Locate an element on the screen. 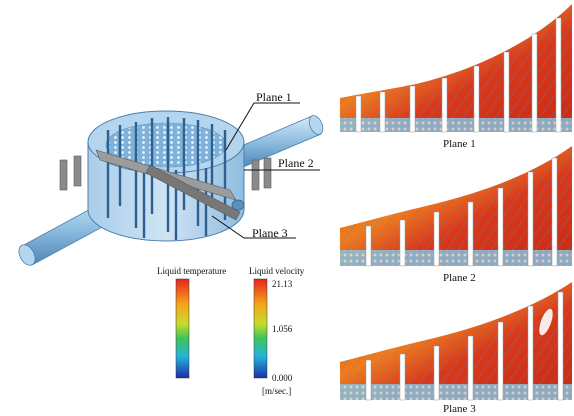 The width and height of the screenshot is (574, 416). panel-1-caption: Plane 1 is located at coordinates (459, 144).